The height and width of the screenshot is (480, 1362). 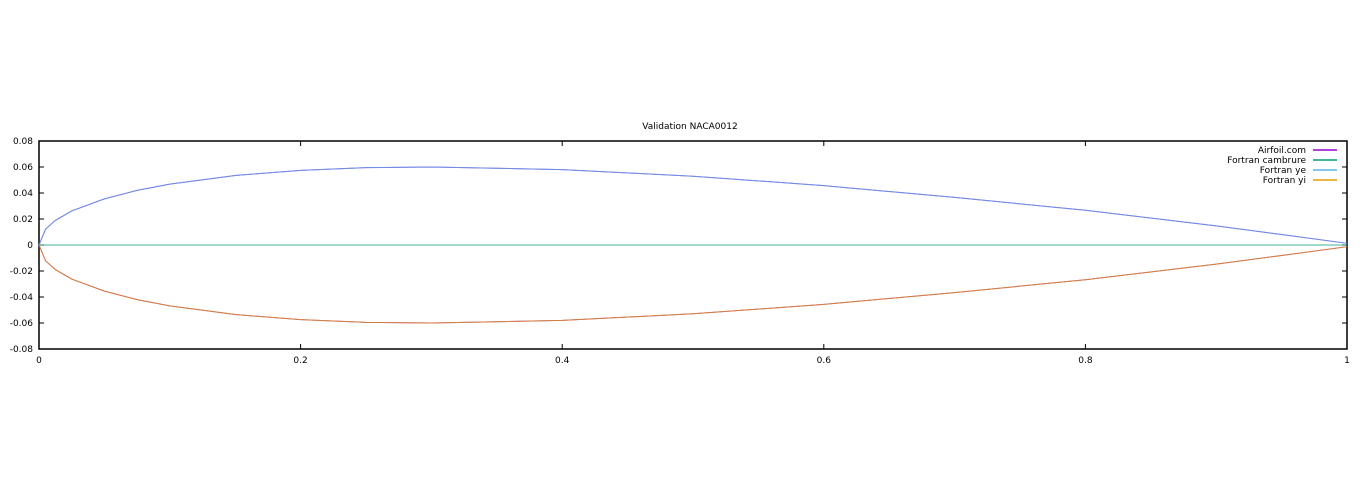 What do you see at coordinates (23, 220) in the screenshot?
I see `y-tick-label: 0.02` at bounding box center [23, 220].